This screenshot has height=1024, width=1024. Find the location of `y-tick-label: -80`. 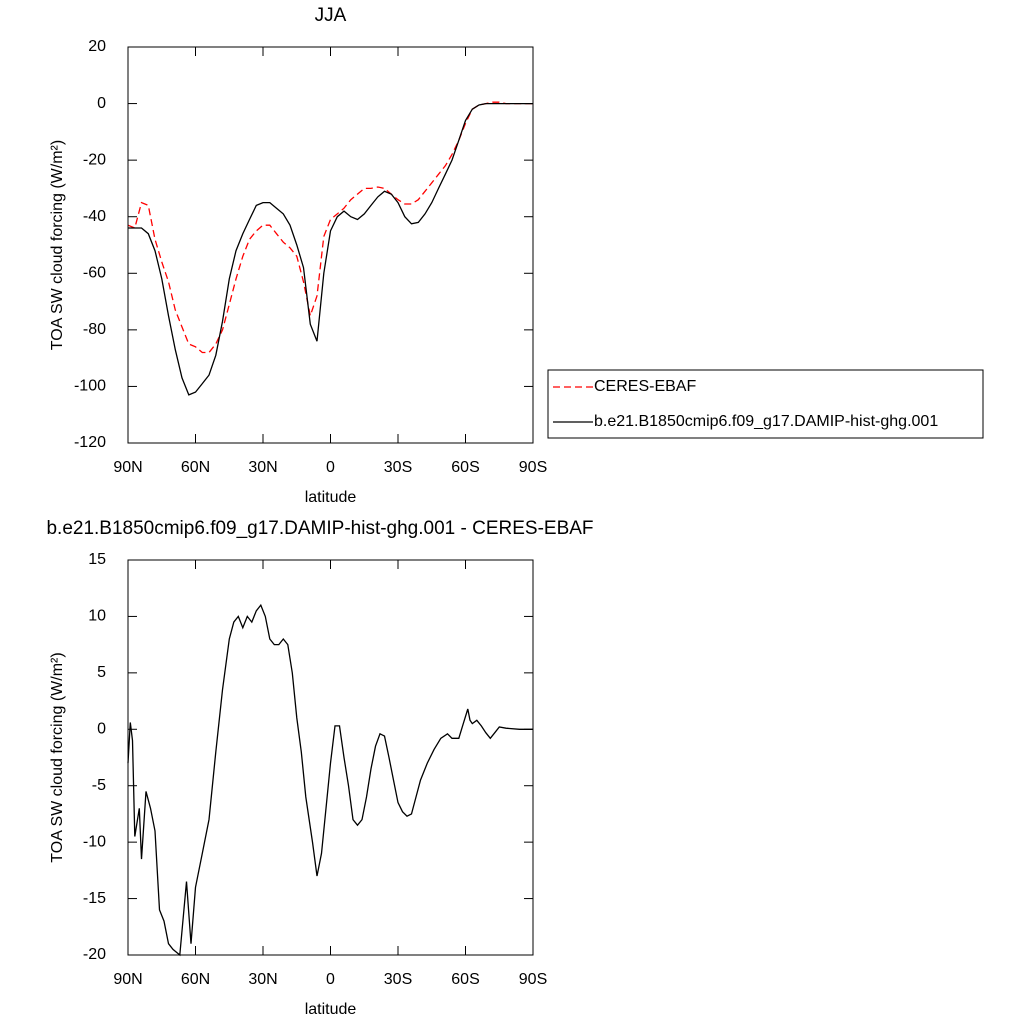

y-tick-label: -80 is located at coordinates (94, 329).